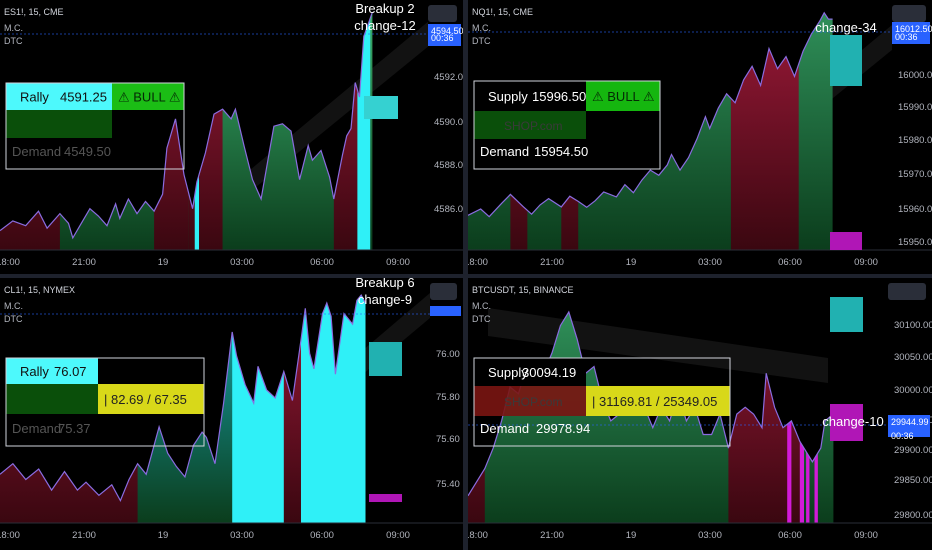 This screenshot has height=550, width=932. Describe the element at coordinates (70, 371) in the screenshot. I see `panel-top-value: 76.07` at that location.